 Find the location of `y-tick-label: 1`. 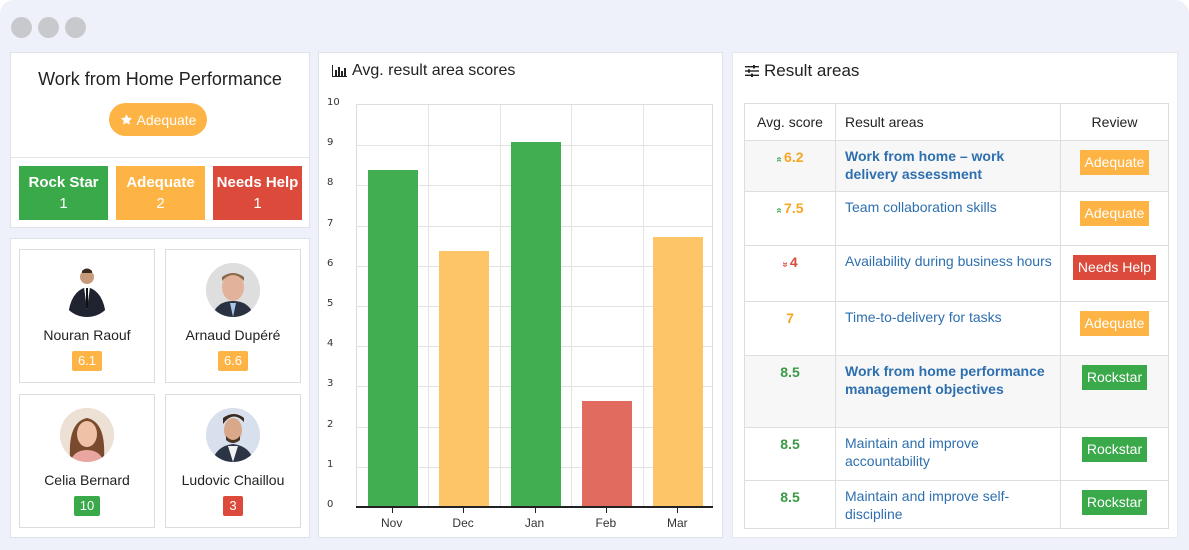

y-tick-label: 1 is located at coordinates (330, 464).